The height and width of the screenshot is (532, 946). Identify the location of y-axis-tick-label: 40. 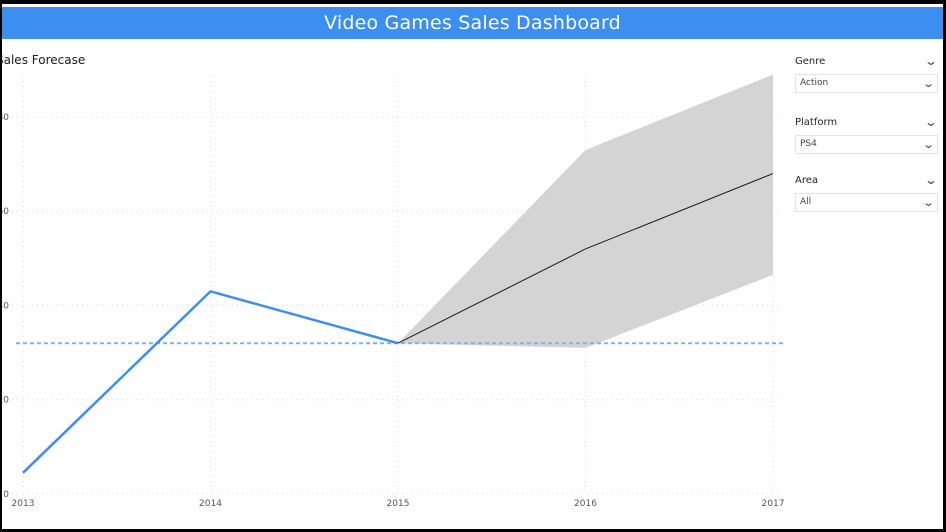
(5, 306).